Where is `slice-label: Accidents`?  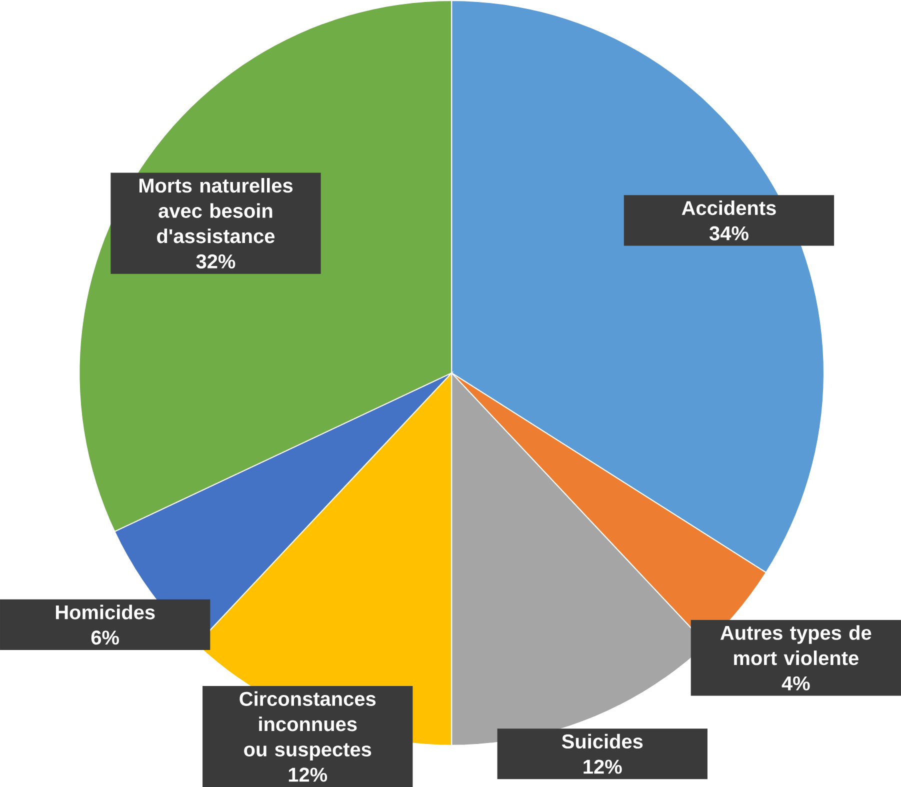
slice-label: Accidents is located at coordinates (729, 208).